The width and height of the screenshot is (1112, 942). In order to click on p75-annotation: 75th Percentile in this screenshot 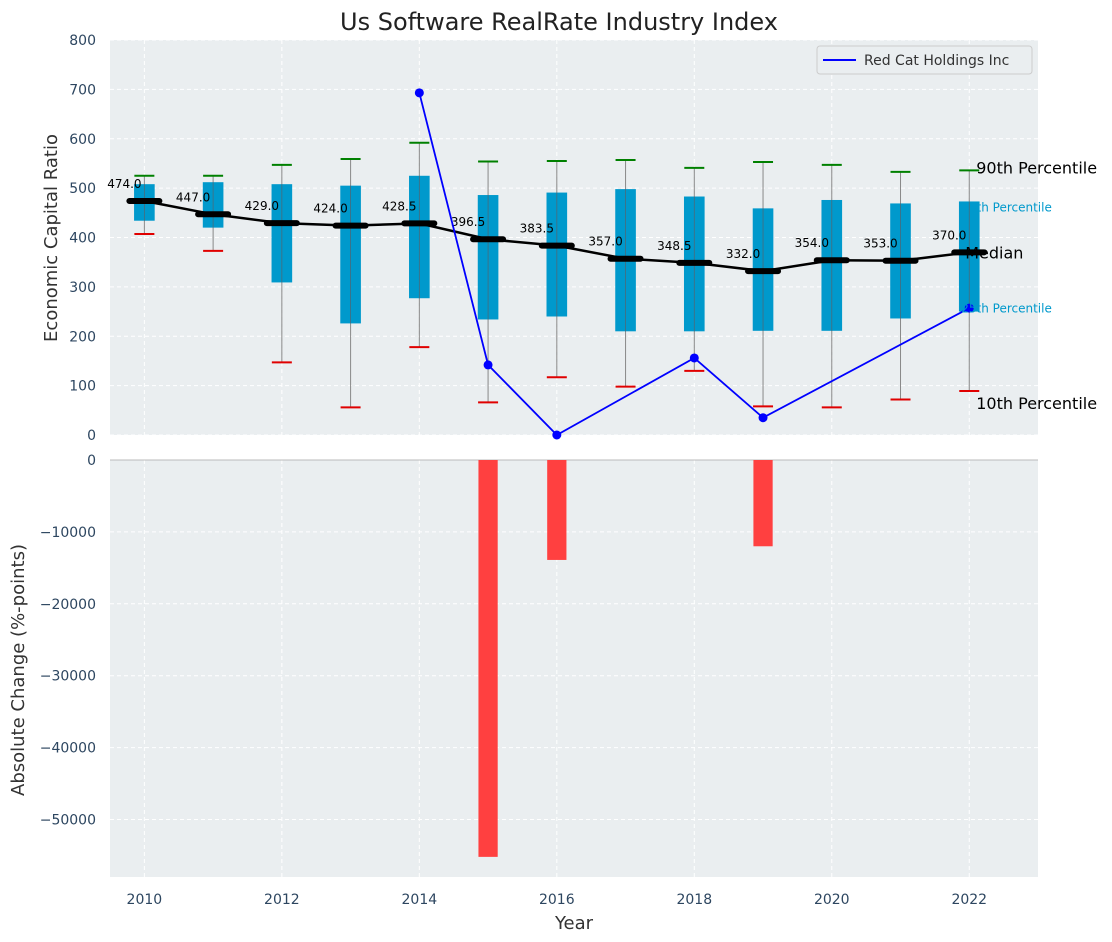, I will do `click(1006, 207)`.